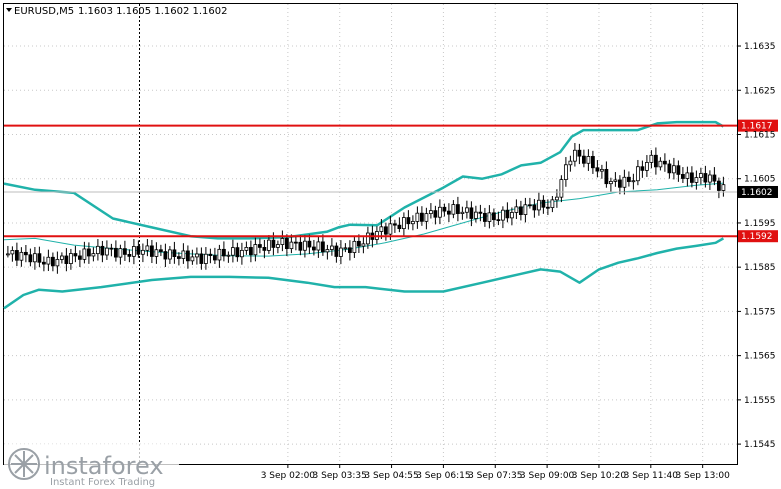 This screenshot has width=781, height=489. Describe the element at coordinates (364, 273) in the screenshot. I see `lower-band-line` at that location.